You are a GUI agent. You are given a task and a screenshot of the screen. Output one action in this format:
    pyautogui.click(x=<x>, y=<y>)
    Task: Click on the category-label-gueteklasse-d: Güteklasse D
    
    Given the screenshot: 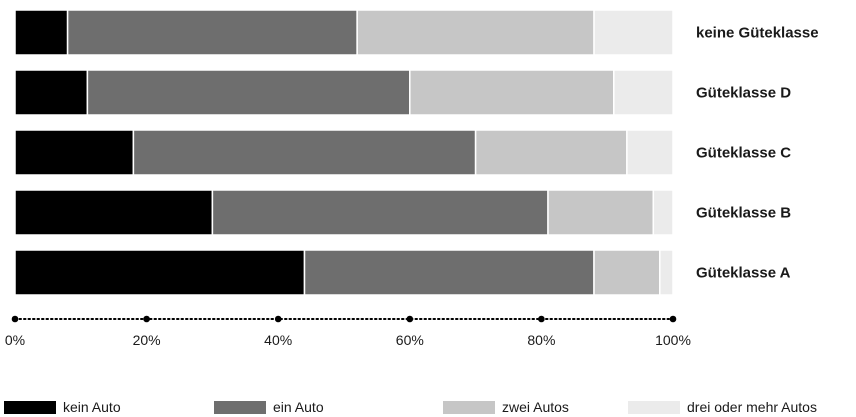 What is the action you would take?
    pyautogui.click(x=743, y=93)
    